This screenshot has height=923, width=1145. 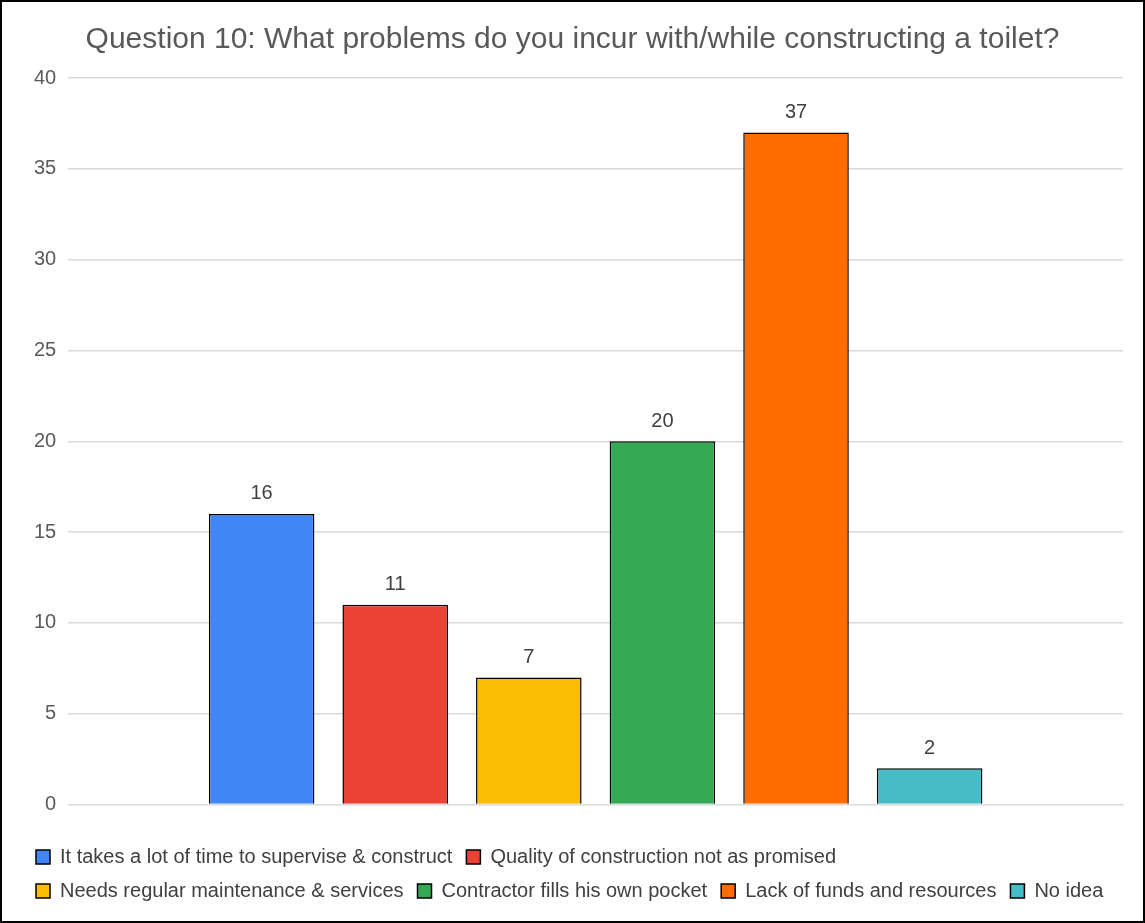 I want to click on data-label: 7, so click(x=529, y=655).